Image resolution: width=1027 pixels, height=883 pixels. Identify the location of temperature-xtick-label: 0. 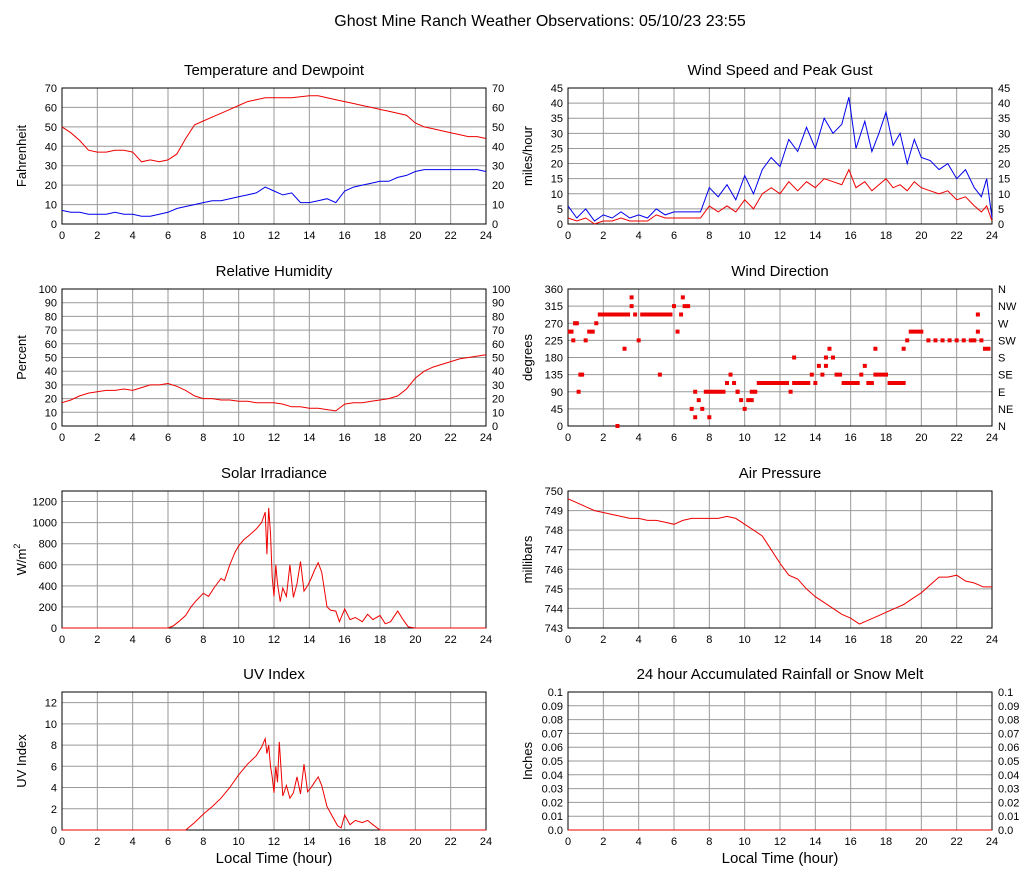
(62, 236).